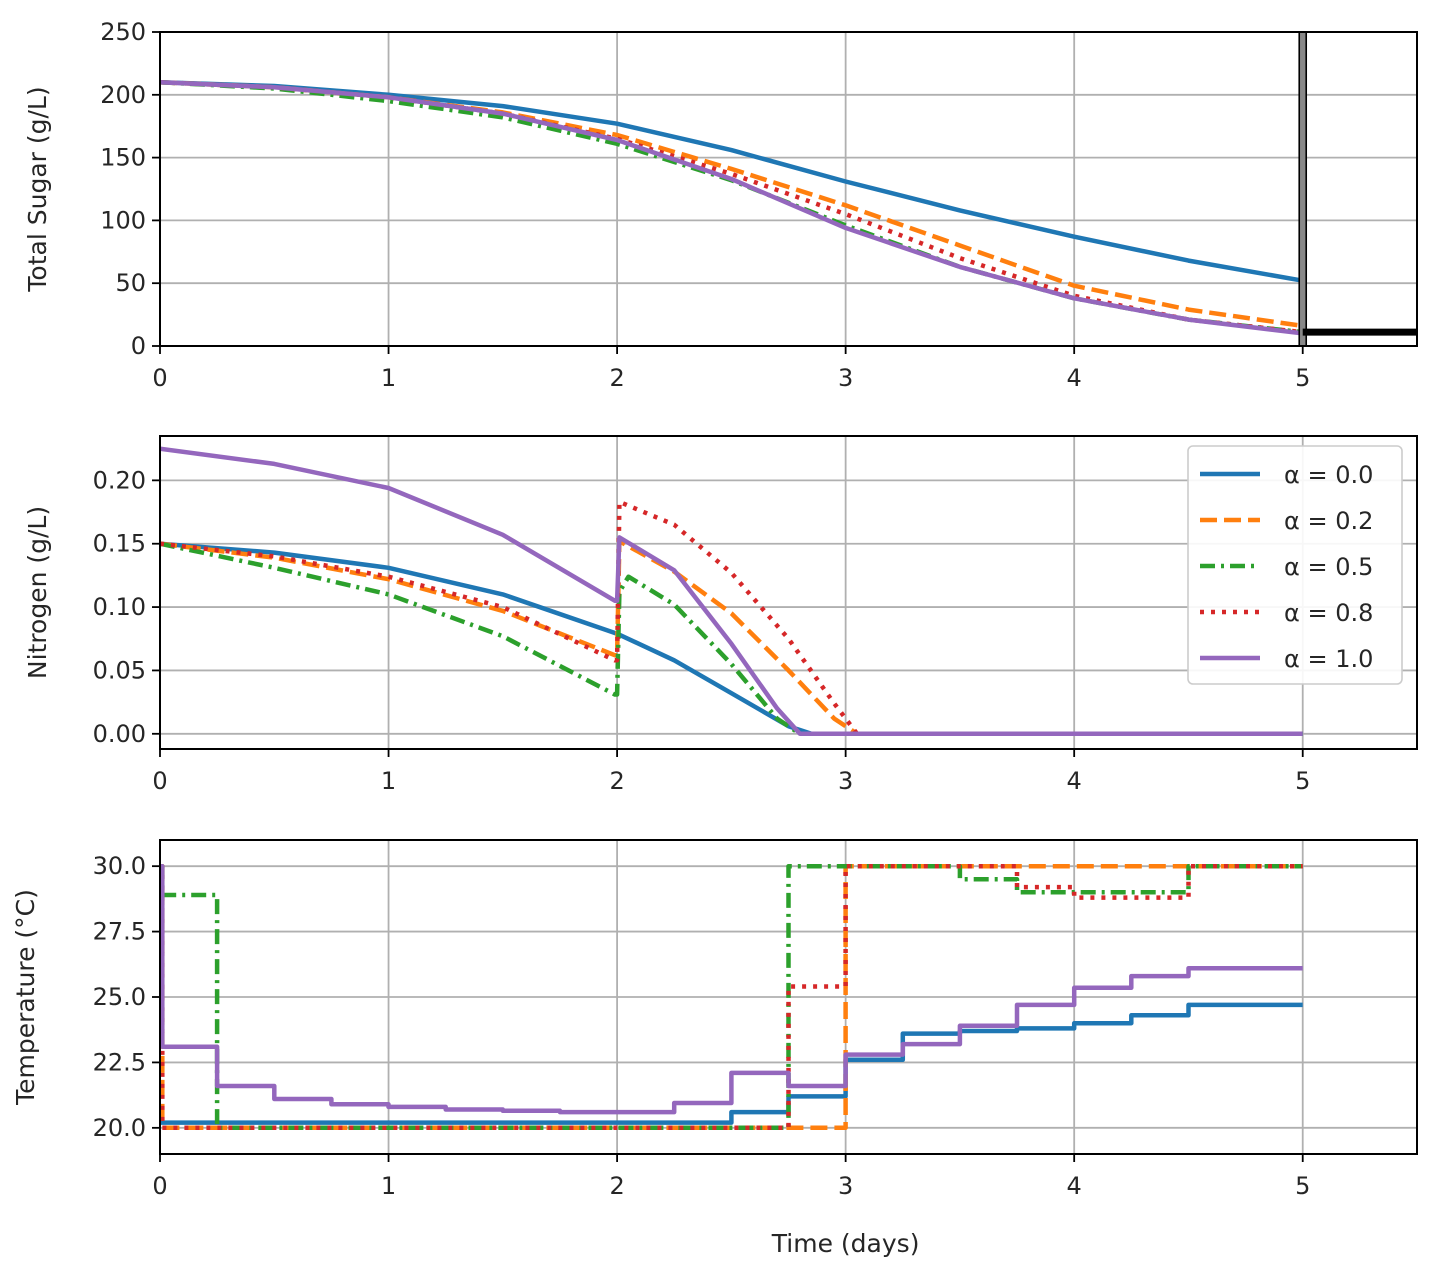 This screenshot has width=1435, height=1277. What do you see at coordinates (1303, 189) in the screenshot?
I see `end-marker-bar` at bounding box center [1303, 189].